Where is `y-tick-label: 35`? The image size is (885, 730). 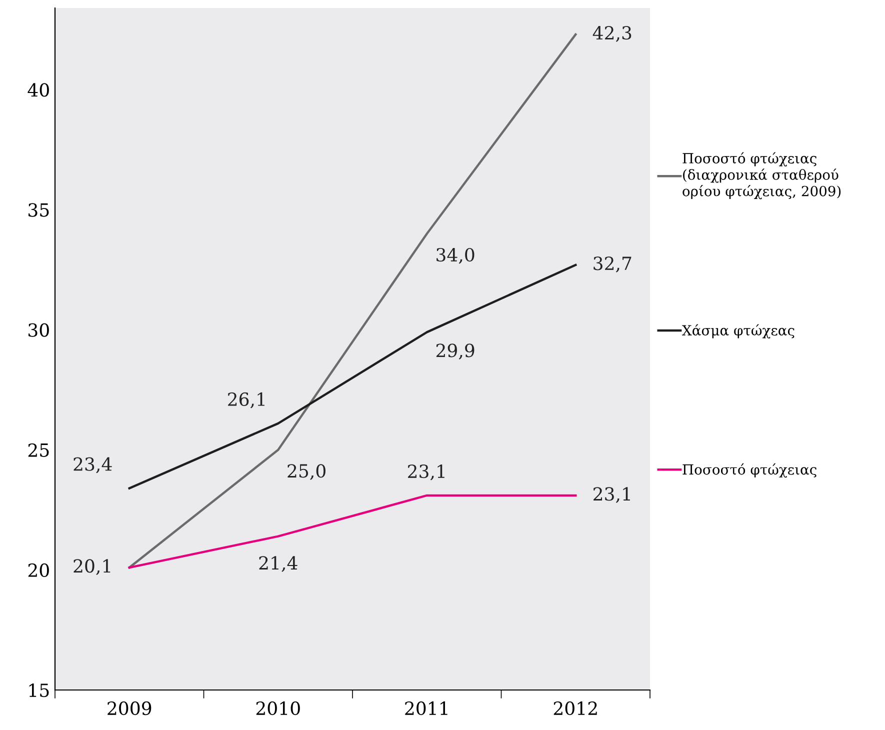 y-tick-label: 35 is located at coordinates (38, 210).